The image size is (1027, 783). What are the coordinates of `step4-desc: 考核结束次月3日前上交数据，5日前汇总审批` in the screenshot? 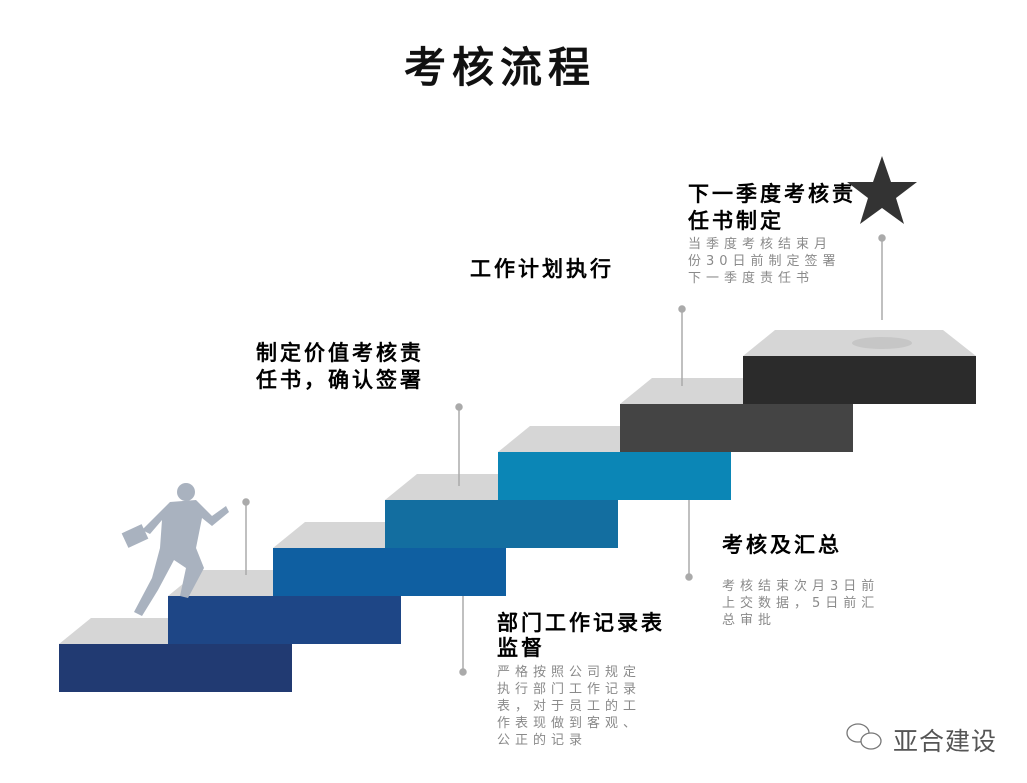 It's located at (801, 603).